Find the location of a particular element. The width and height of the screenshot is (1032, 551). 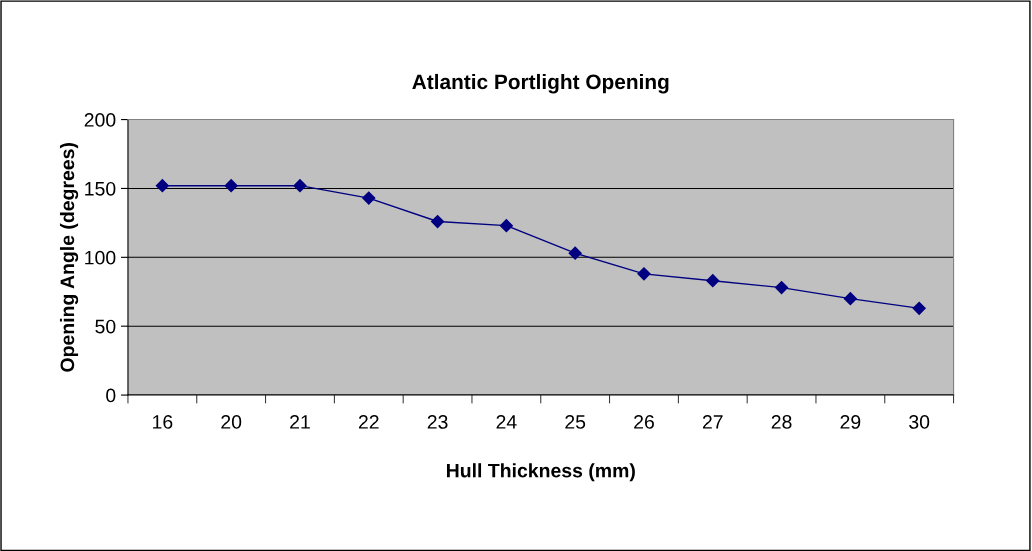

x-tick-label: 26 is located at coordinates (644, 422).